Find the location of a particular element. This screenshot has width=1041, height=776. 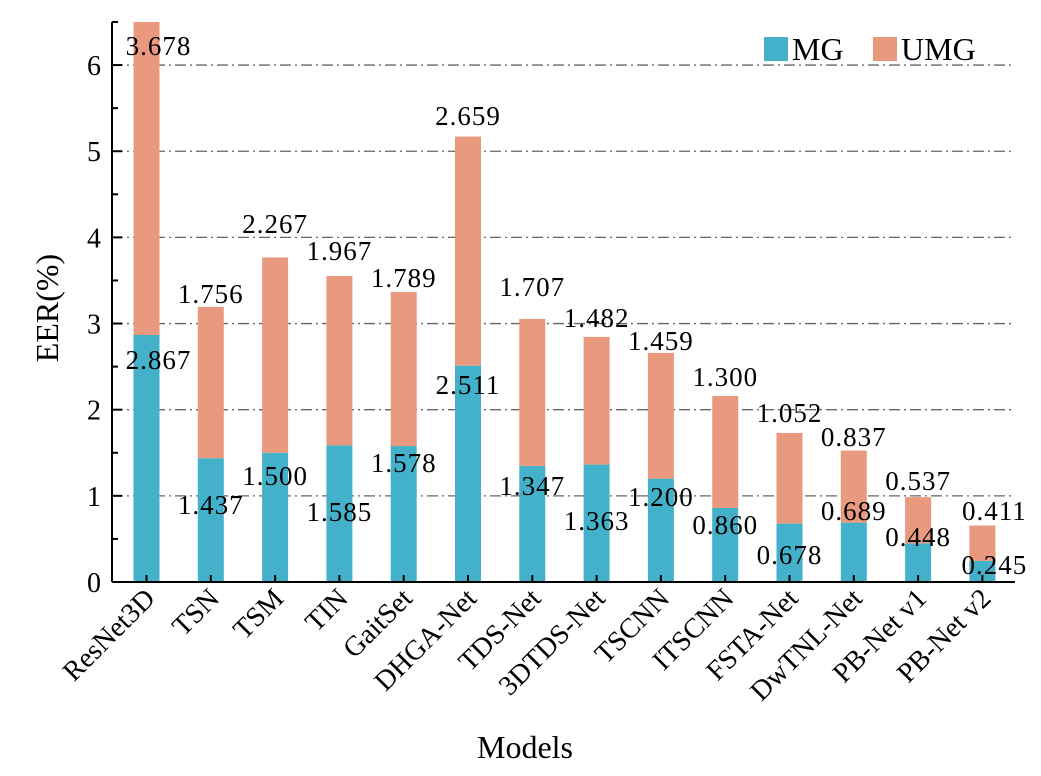

legend-swatch-mg is located at coordinates (776, 49).